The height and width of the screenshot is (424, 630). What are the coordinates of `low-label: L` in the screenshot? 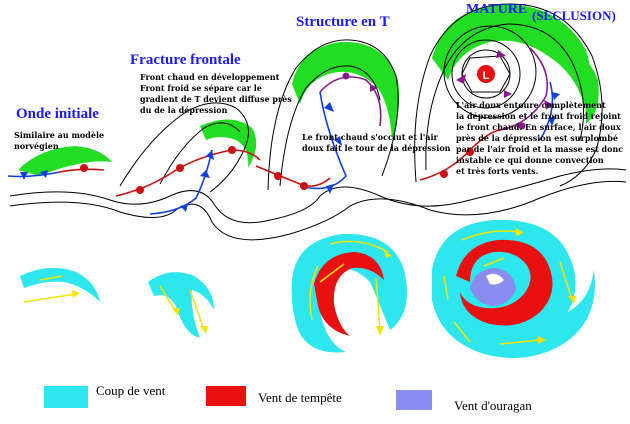 It's located at (486, 76).